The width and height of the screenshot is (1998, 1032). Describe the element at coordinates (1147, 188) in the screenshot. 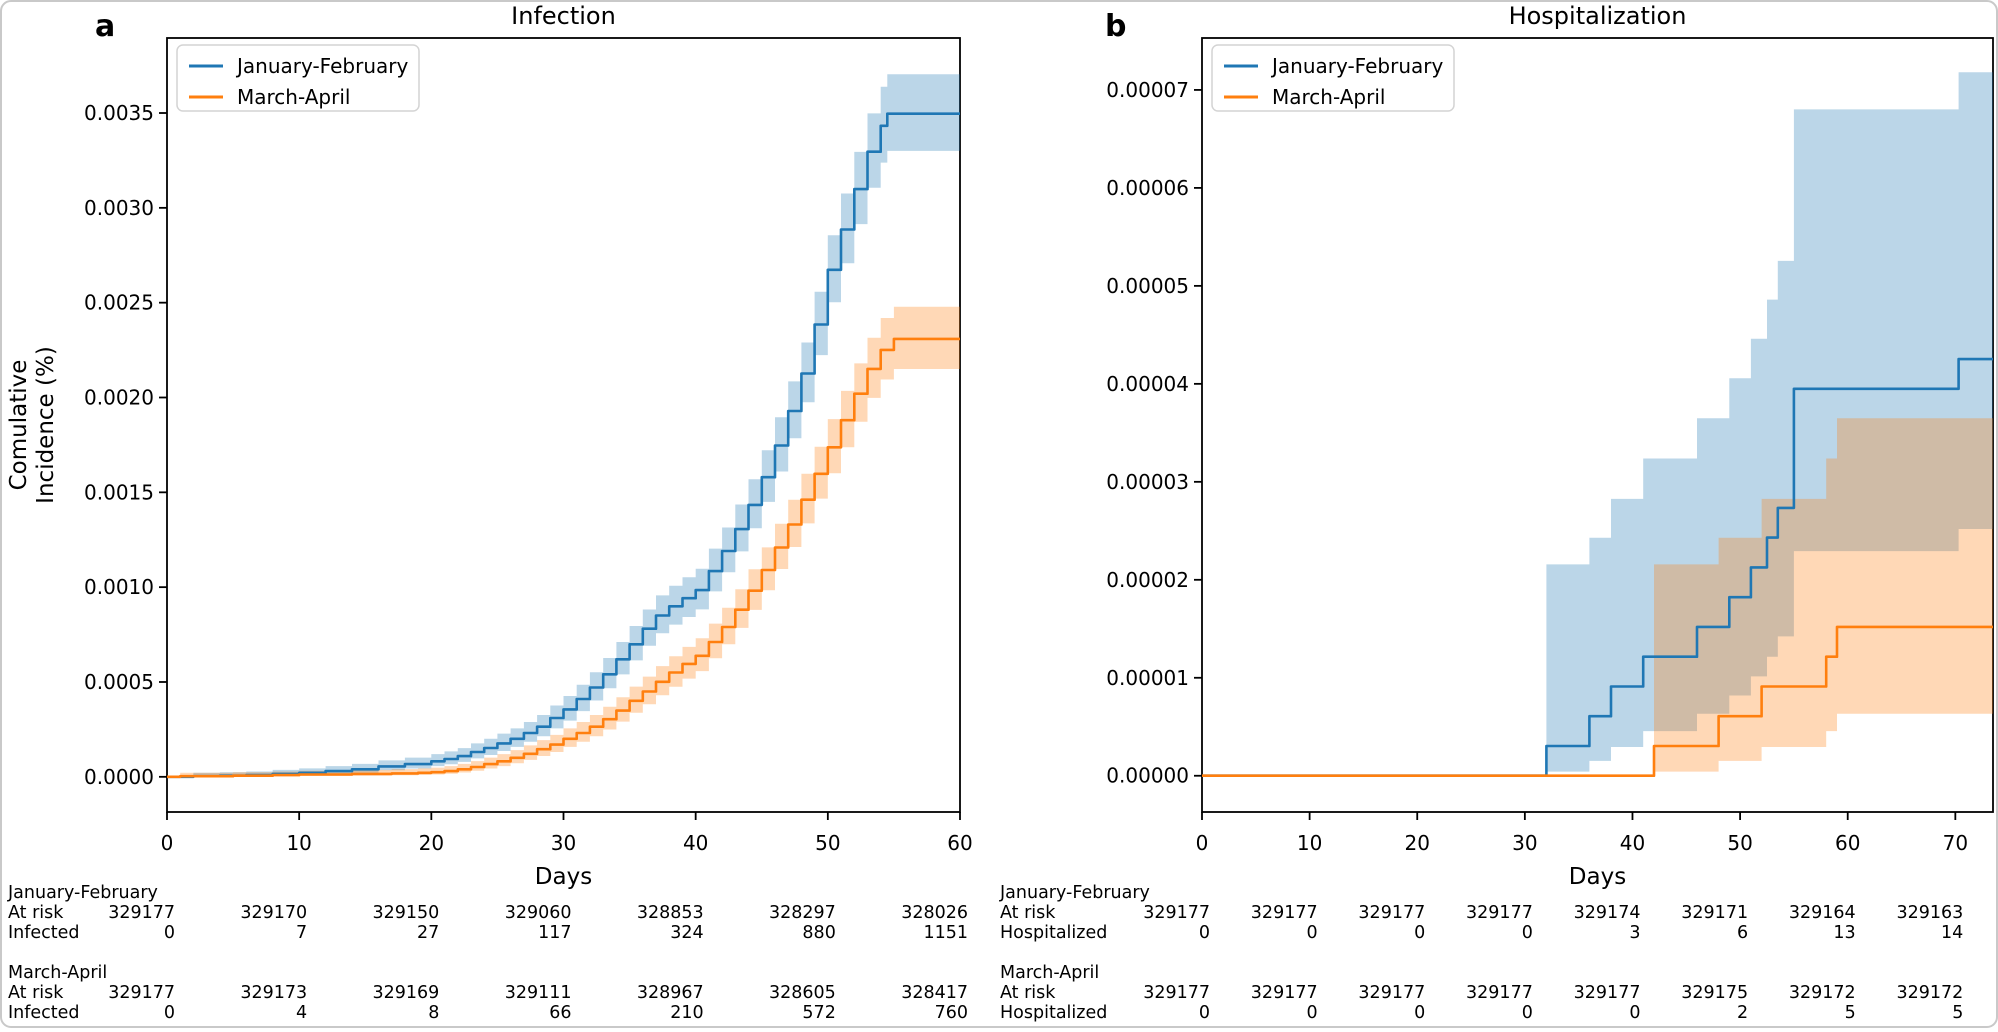

I see `y-tick-label: 0.00006` at that location.